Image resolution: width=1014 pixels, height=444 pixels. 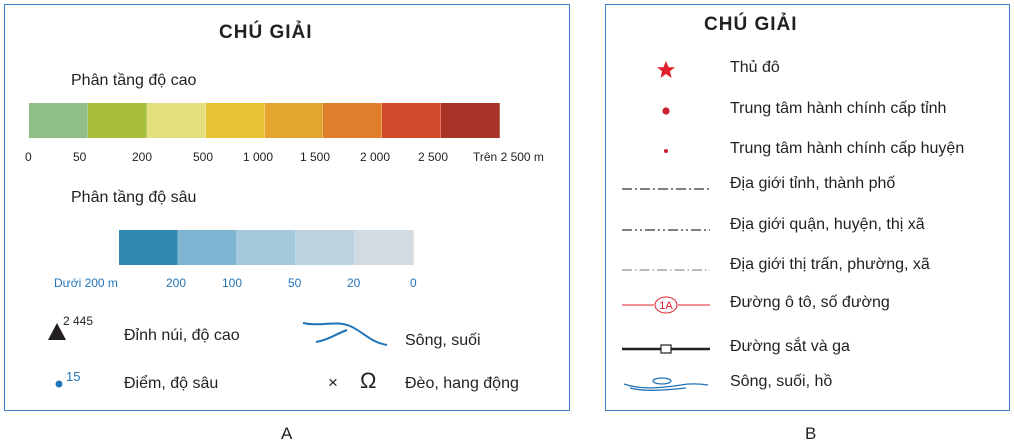 What do you see at coordinates (354, 283) in the screenshot?
I see `tick-label: 20` at bounding box center [354, 283].